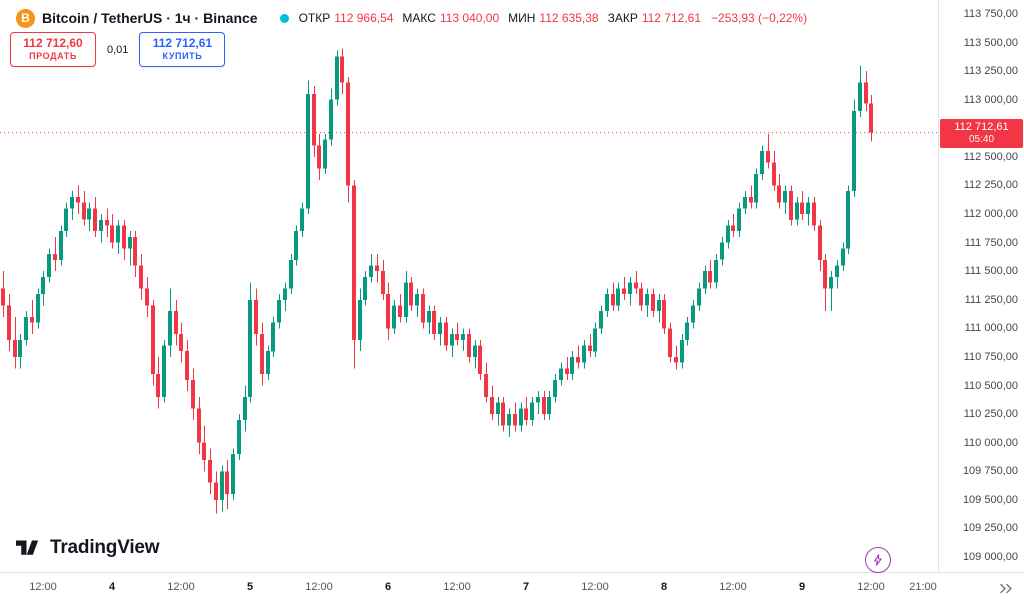  I want to click on price-tick-label: 110 750,00, so click(990, 357).